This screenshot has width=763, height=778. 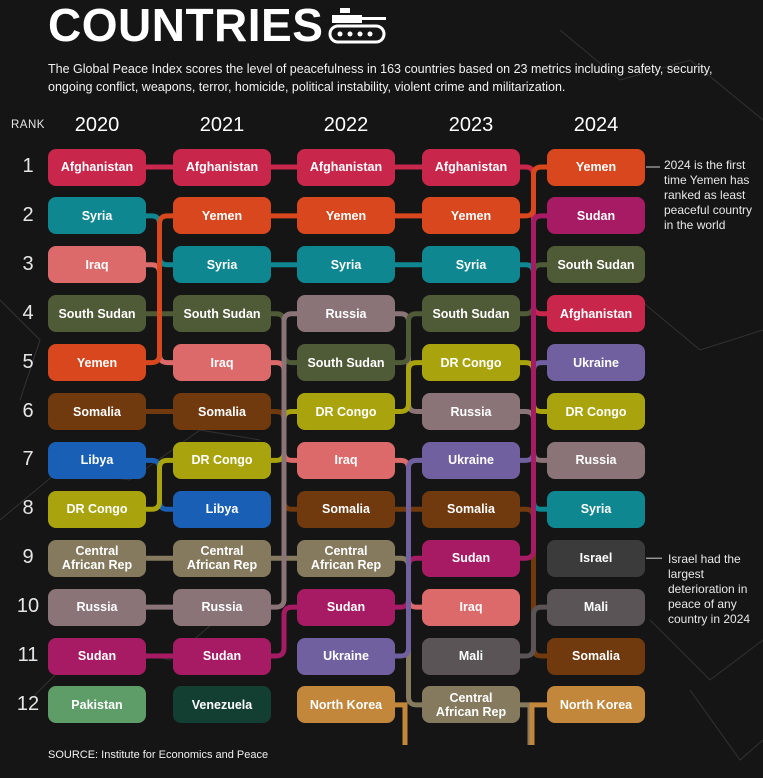 What do you see at coordinates (596, 509) in the screenshot?
I see `country-box-2024-8: Syria` at bounding box center [596, 509].